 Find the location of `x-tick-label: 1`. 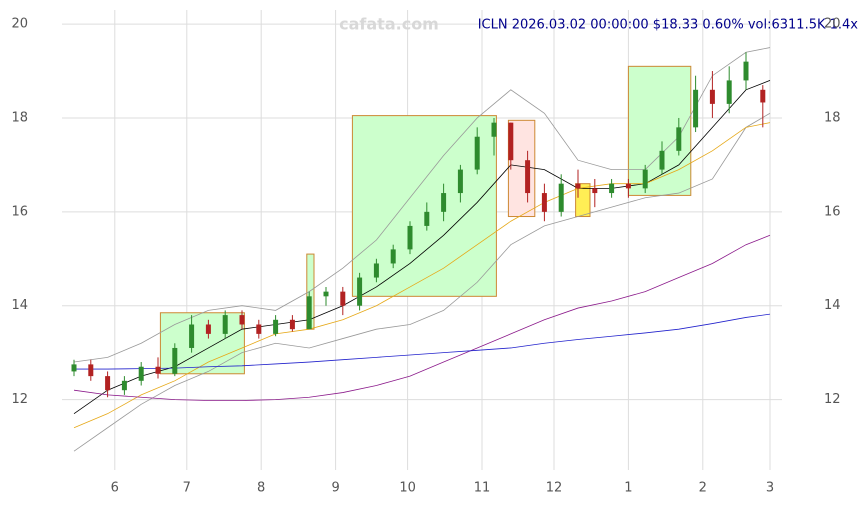

x-tick-label: 1 is located at coordinates (628, 488).